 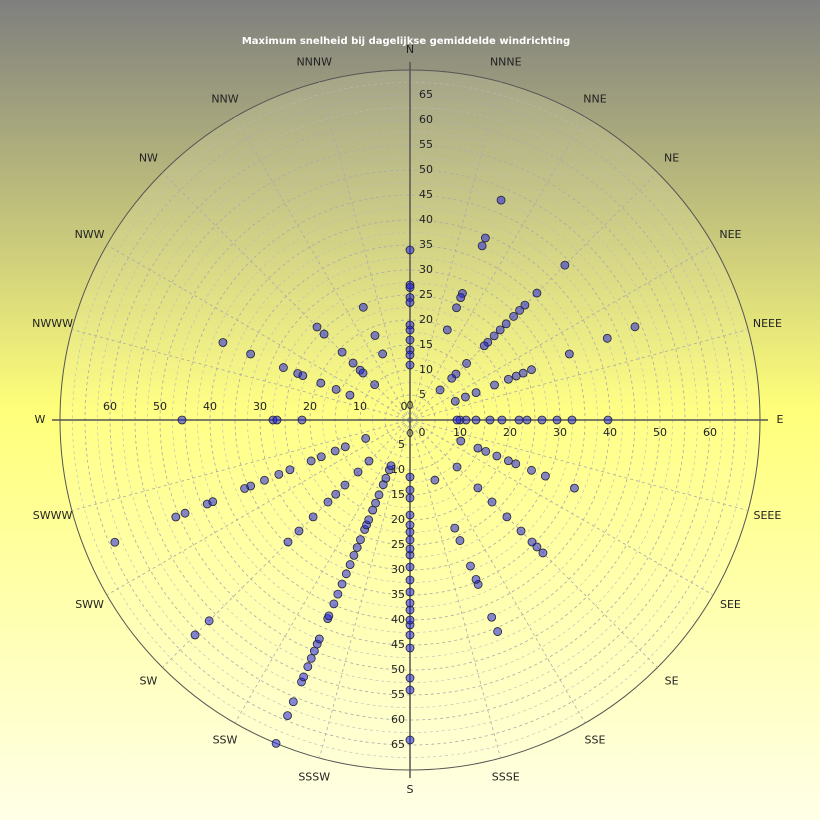 What do you see at coordinates (410, 49) in the screenshot?
I see `direction-label: N` at bounding box center [410, 49].